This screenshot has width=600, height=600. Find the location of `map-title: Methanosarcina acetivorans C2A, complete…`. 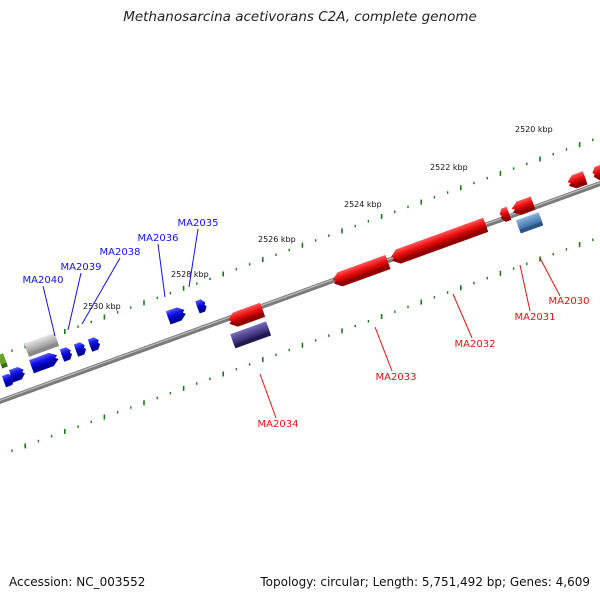

map-title: Methanosarcina acetivorans C2A, complete… is located at coordinates (300, 17).